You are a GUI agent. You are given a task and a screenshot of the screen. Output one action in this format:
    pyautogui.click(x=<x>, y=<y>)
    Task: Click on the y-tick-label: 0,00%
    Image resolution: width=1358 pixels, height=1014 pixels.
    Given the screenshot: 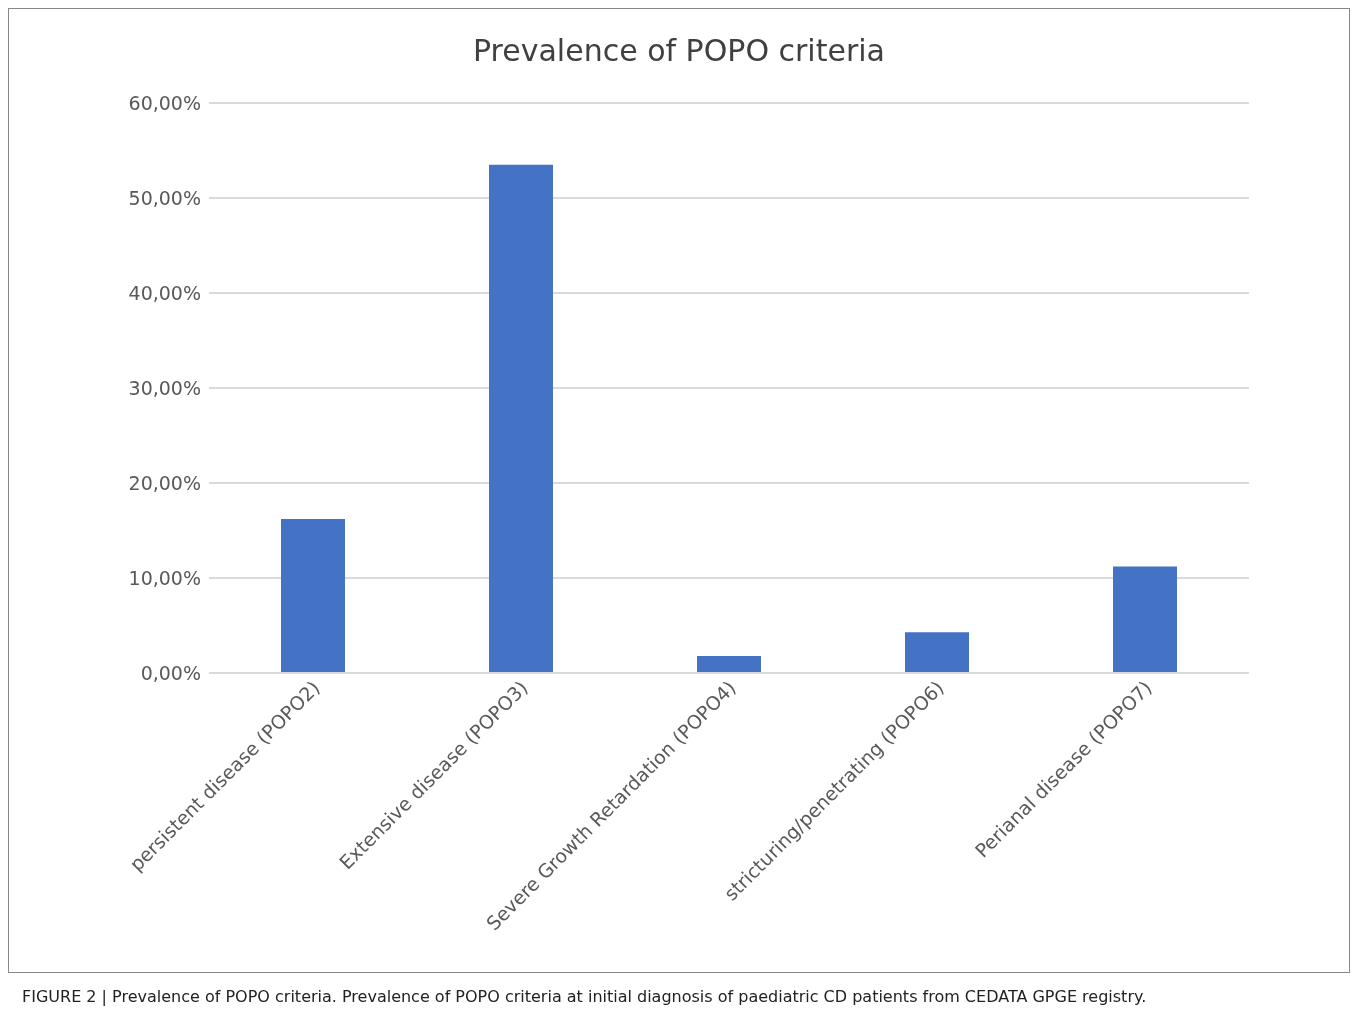 What is the action you would take?
    pyautogui.click(x=170, y=672)
    